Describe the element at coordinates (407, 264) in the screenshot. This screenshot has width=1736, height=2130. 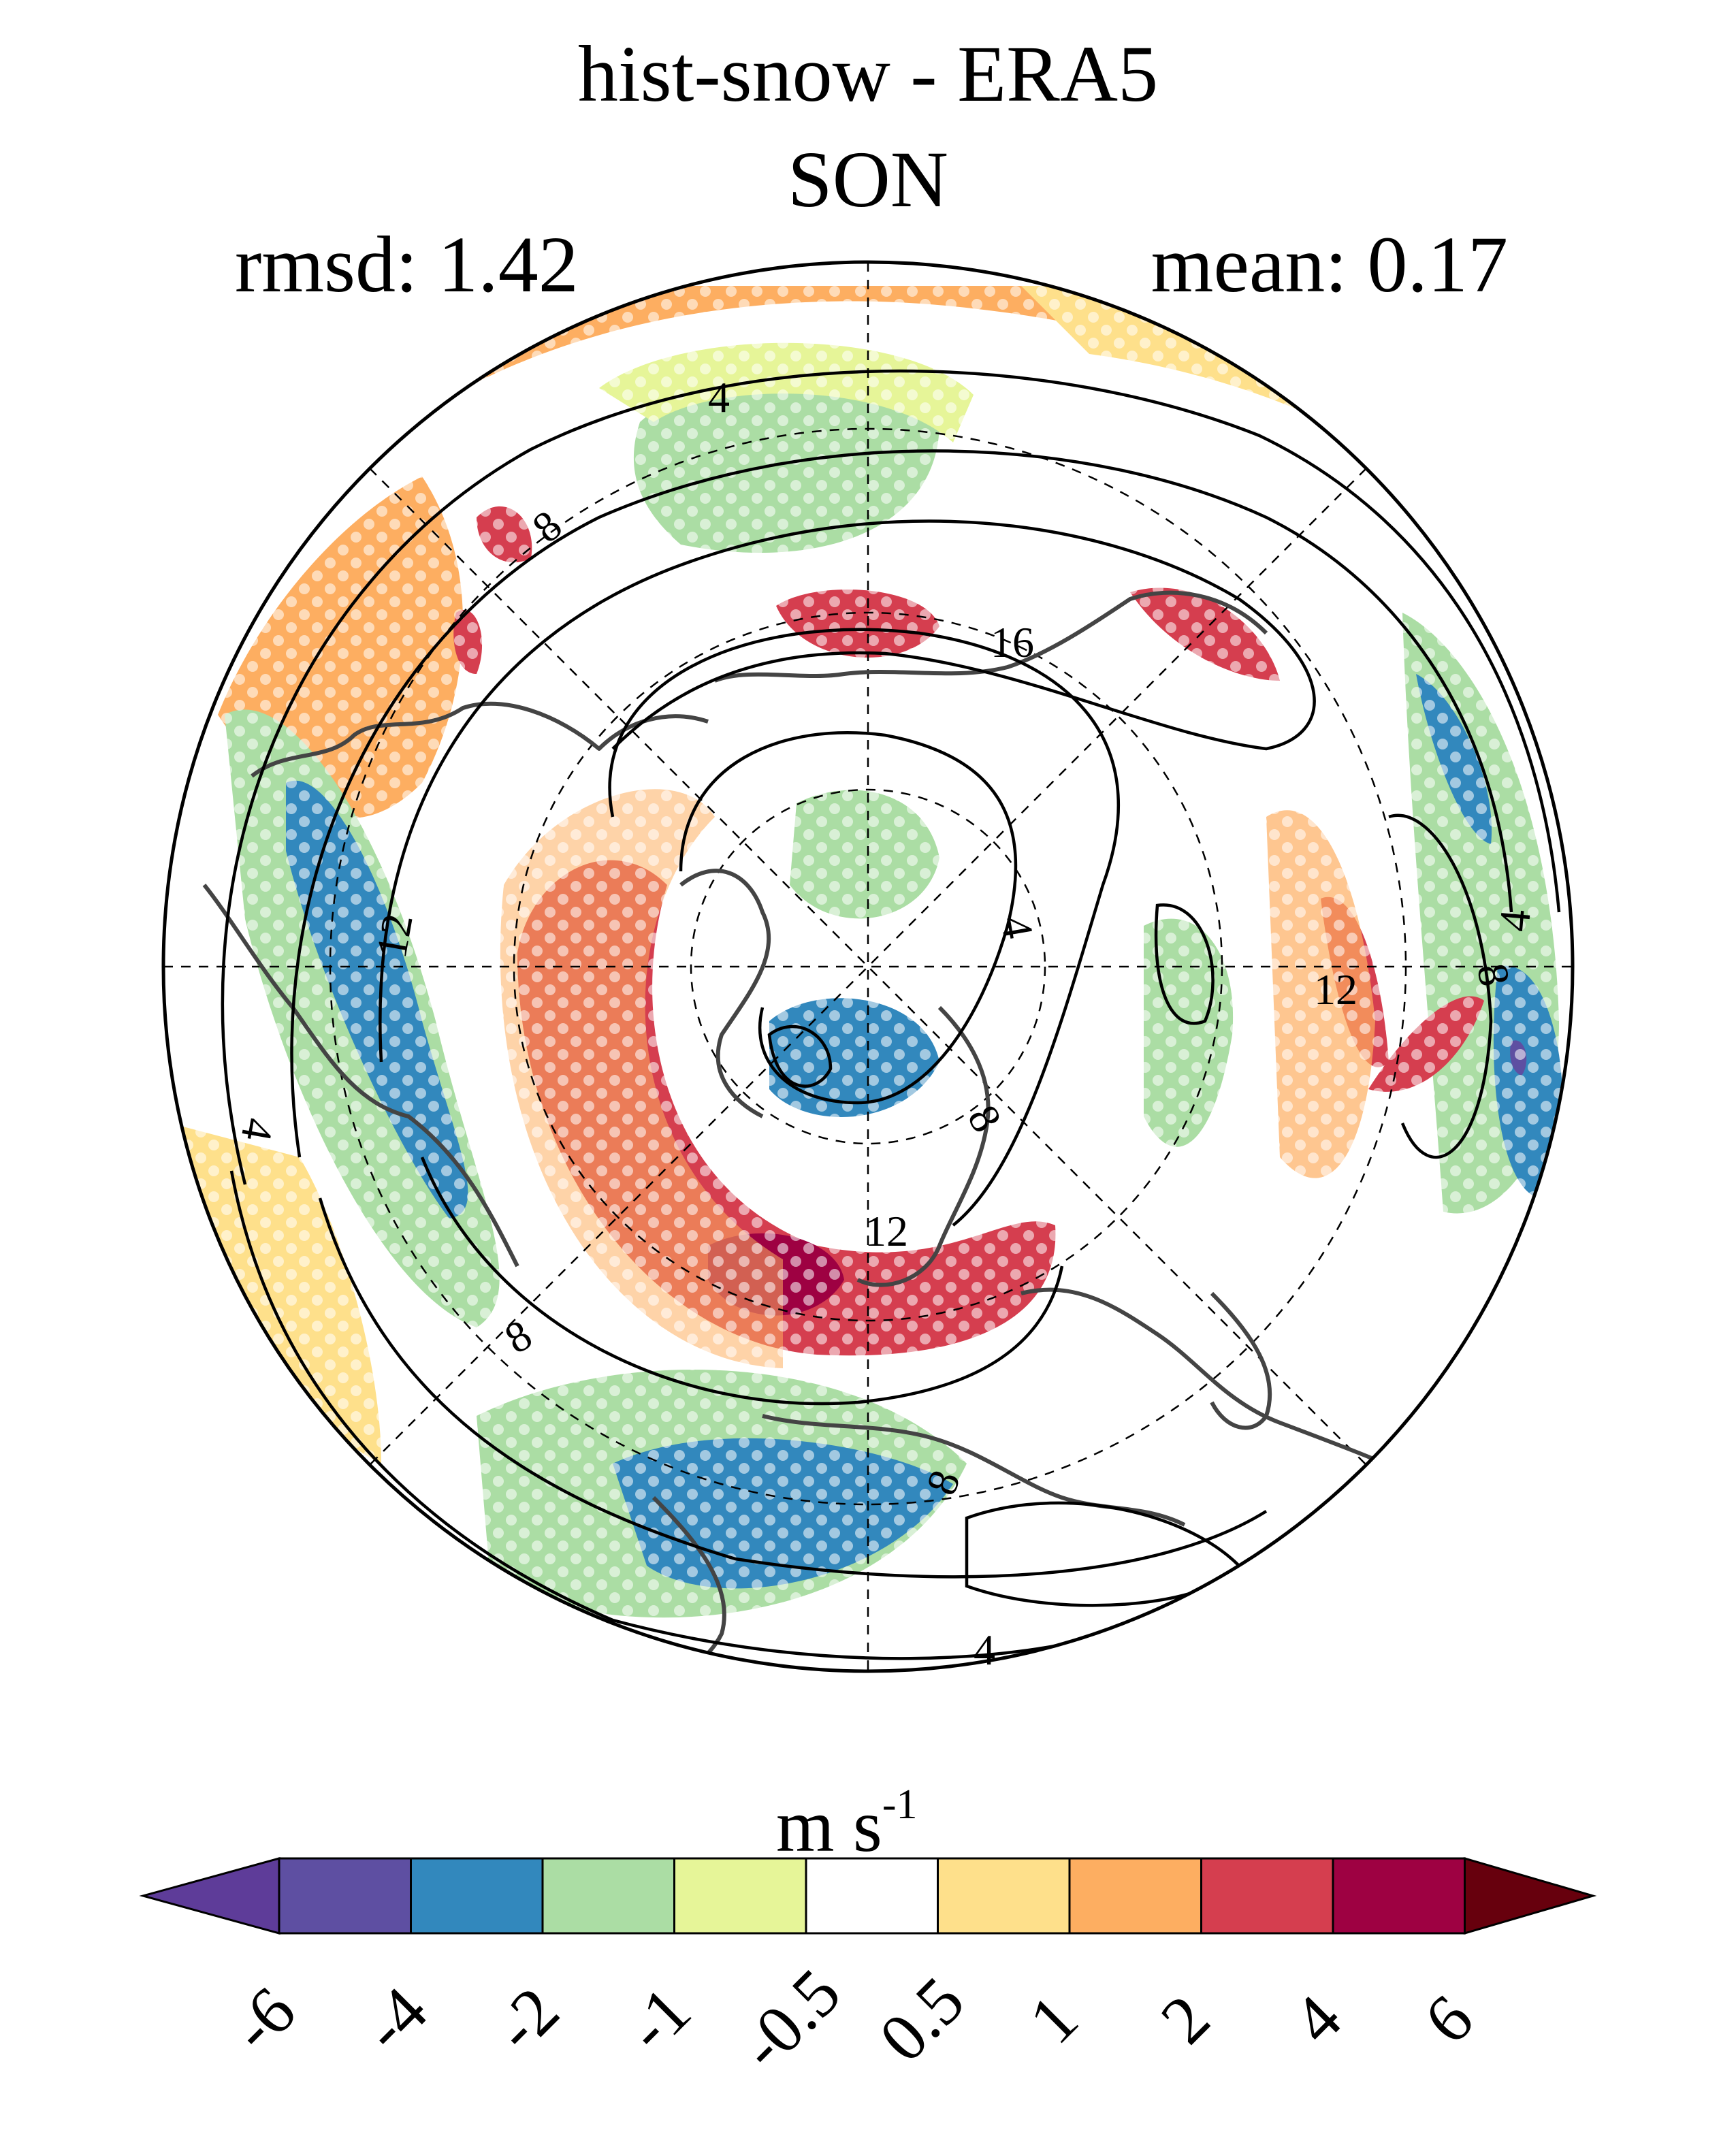
I see `rmsd-statistic: rmsd: 1.42` at that location.